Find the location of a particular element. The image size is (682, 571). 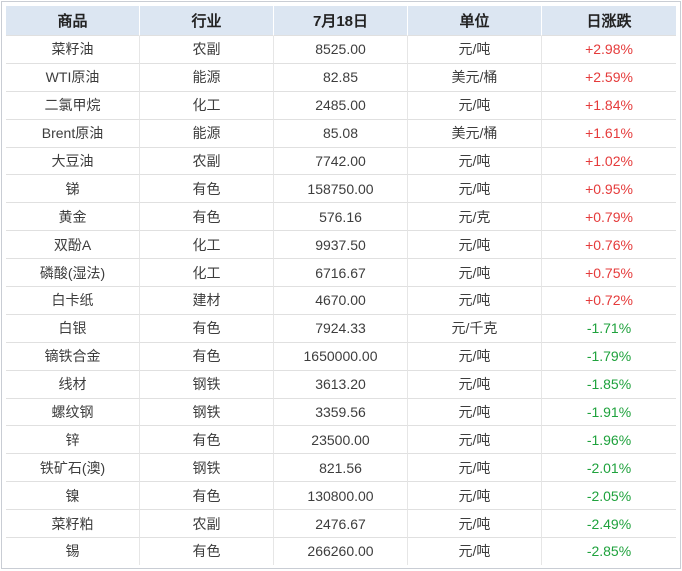

change-cell: -2.49% is located at coordinates (609, 524).